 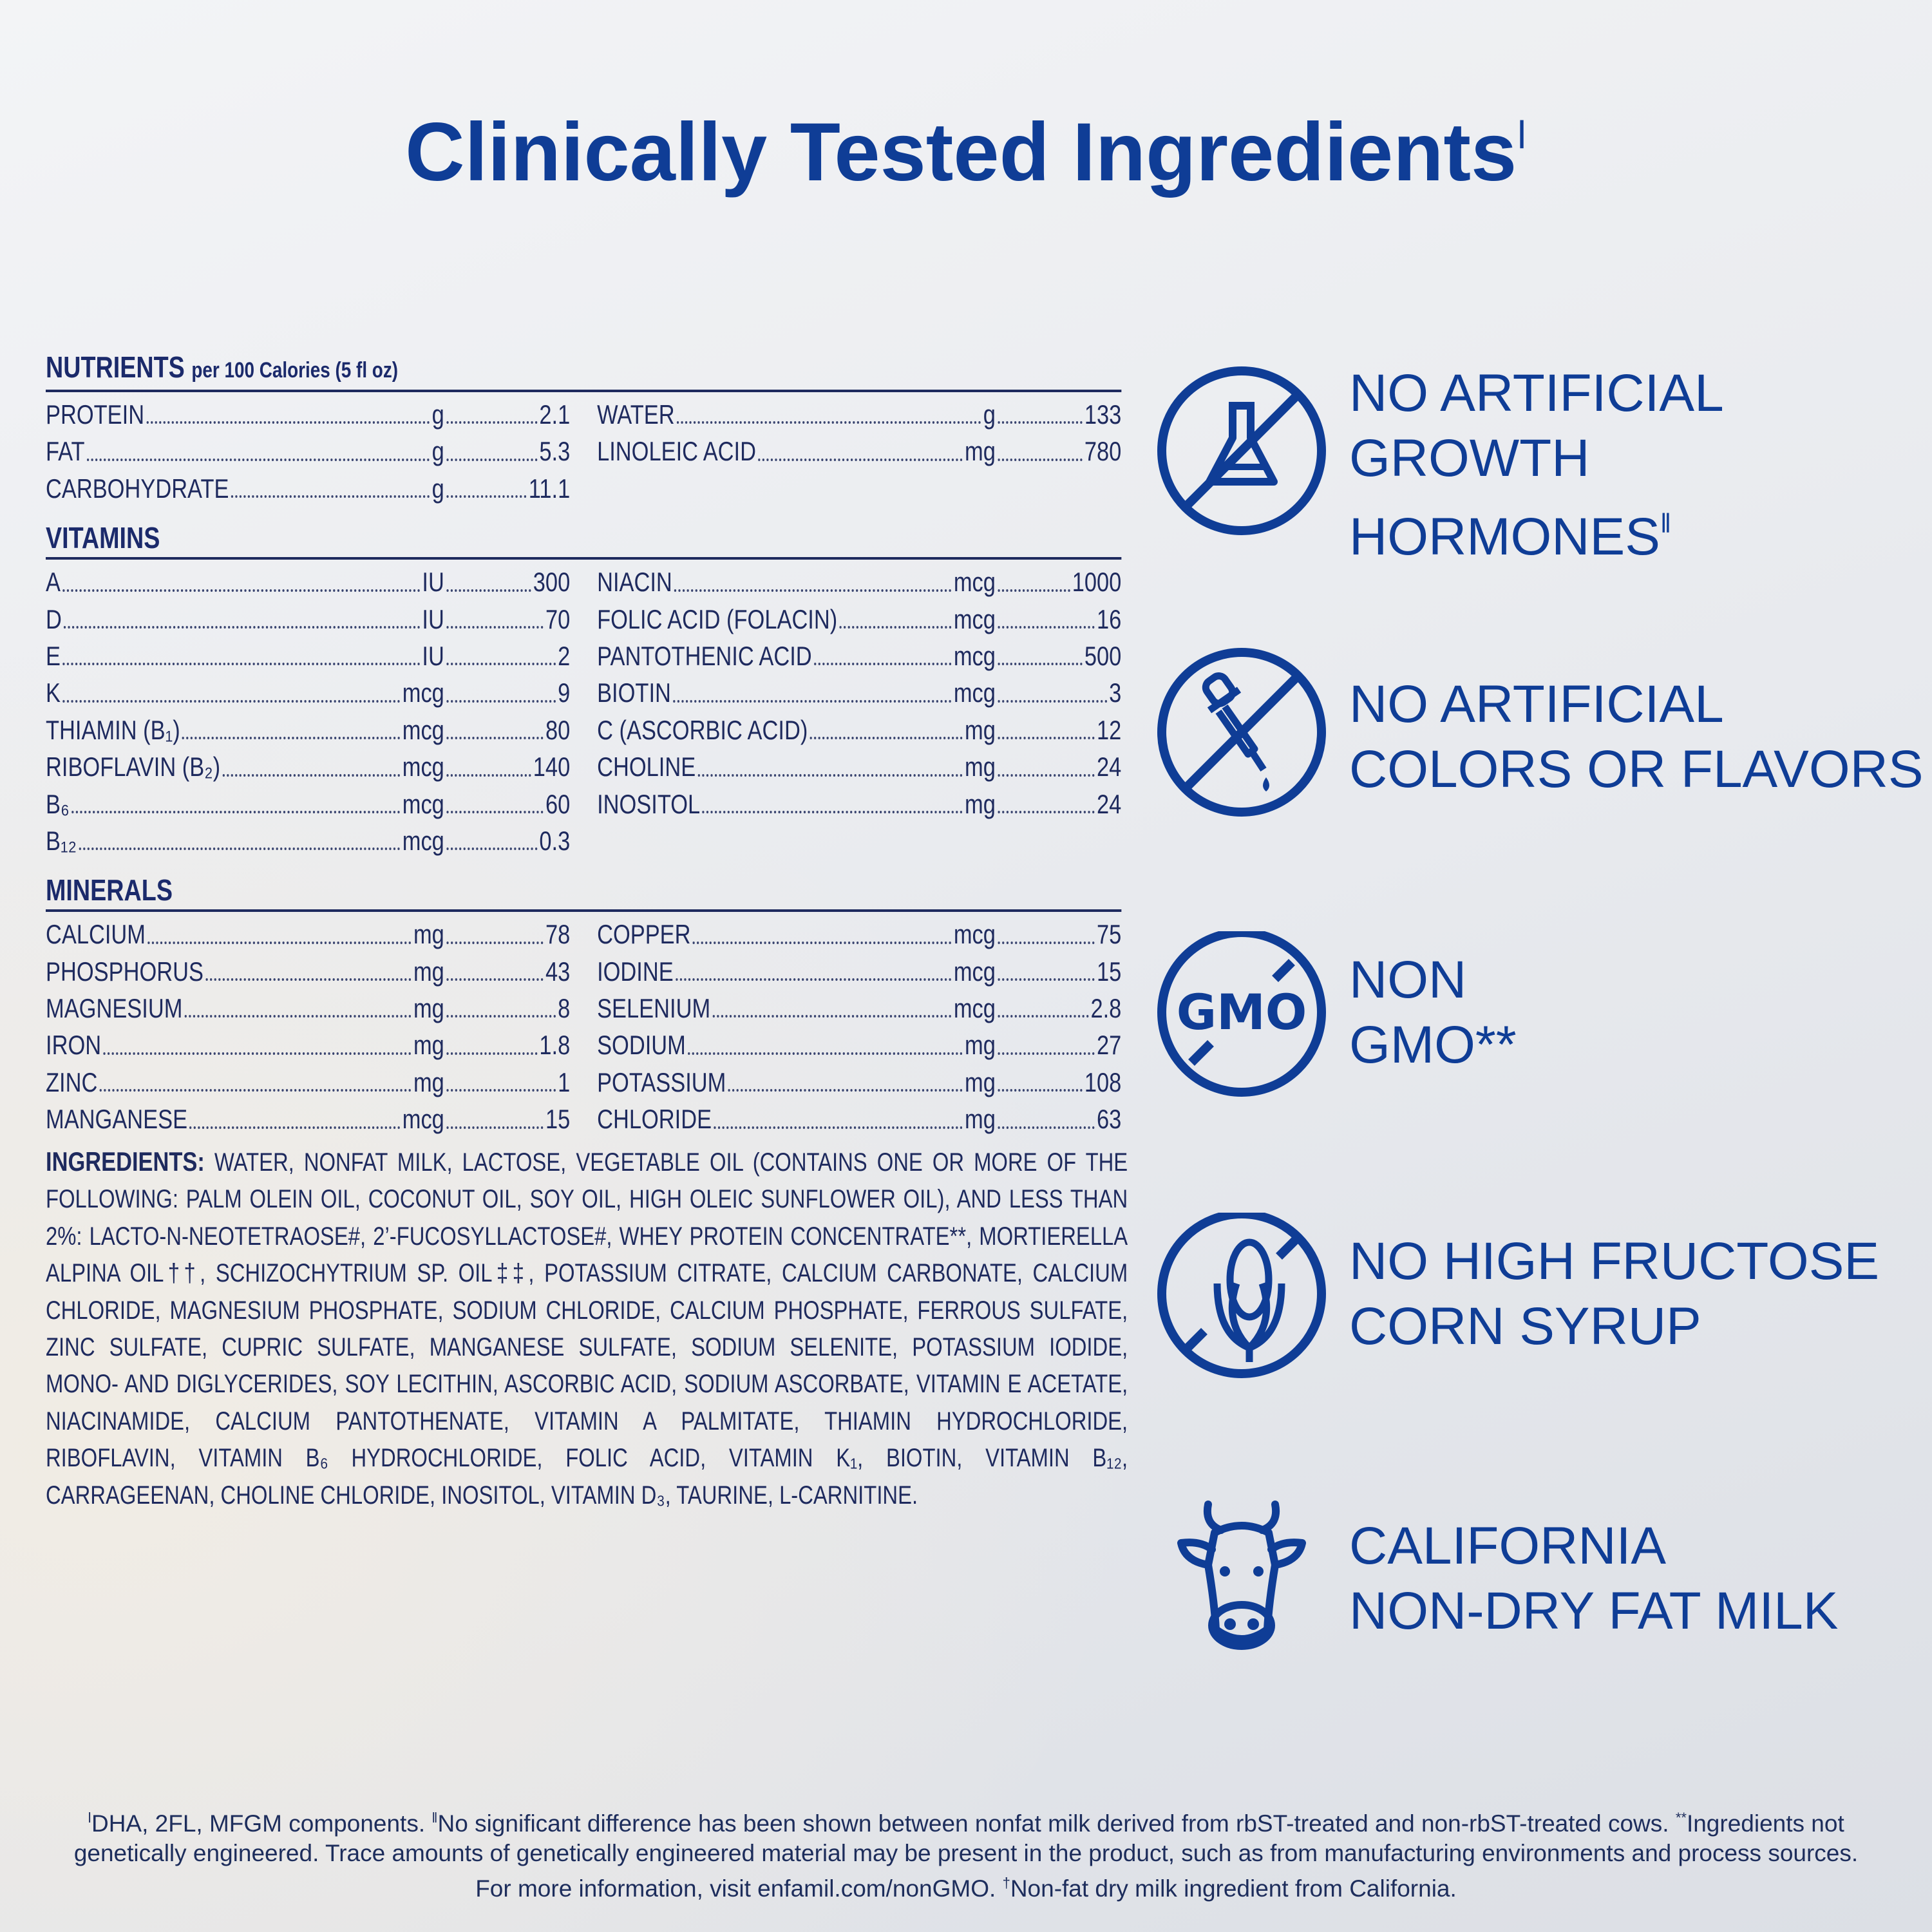 I want to click on ingredients-label: INGREDIENTS:, so click(x=125, y=1161).